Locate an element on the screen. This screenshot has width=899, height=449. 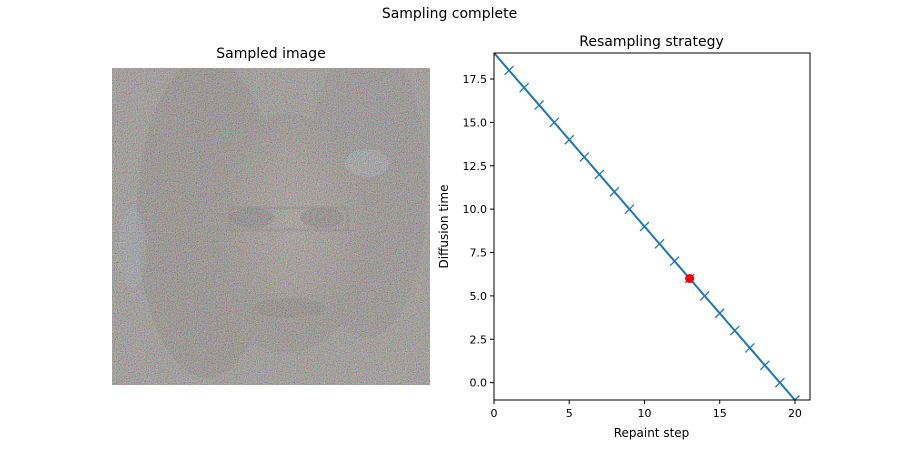
x-tick-label: 20 is located at coordinates (795, 413).